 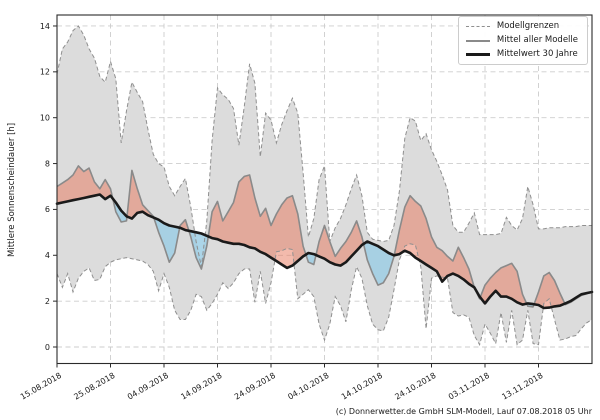 I want to click on black-line-swatch, so click(x=477, y=54).